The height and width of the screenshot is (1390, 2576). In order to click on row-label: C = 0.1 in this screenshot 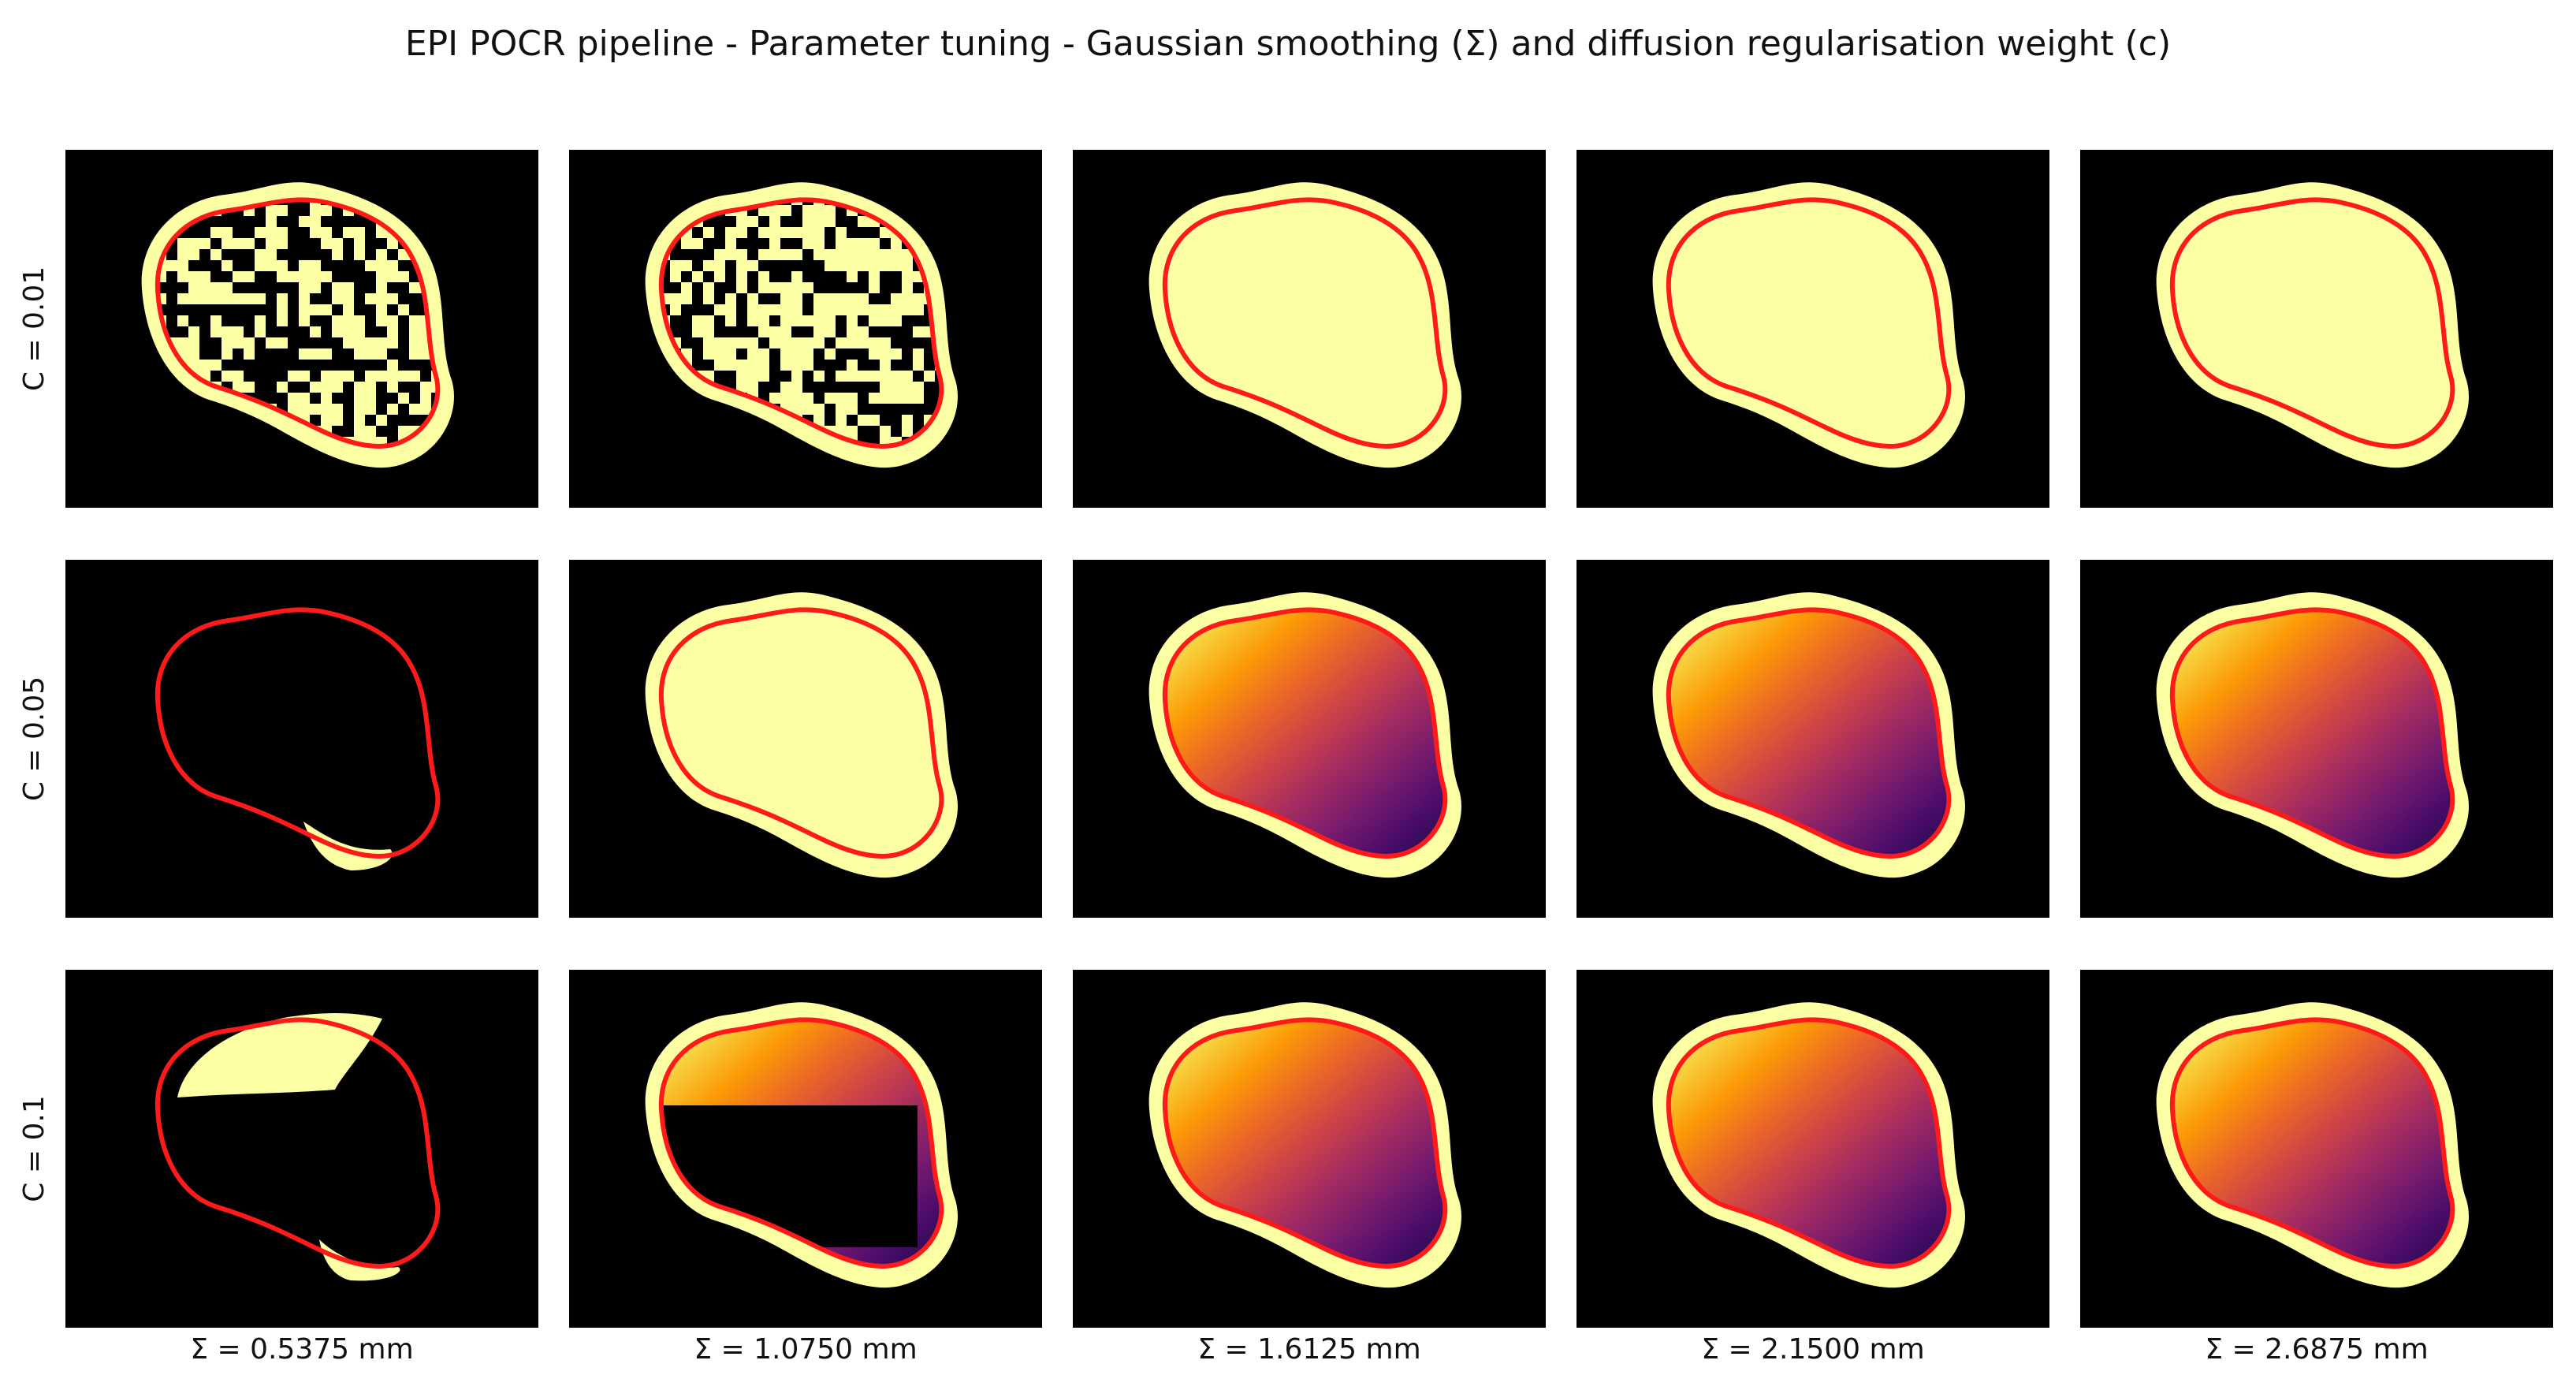, I will do `click(34, 1148)`.